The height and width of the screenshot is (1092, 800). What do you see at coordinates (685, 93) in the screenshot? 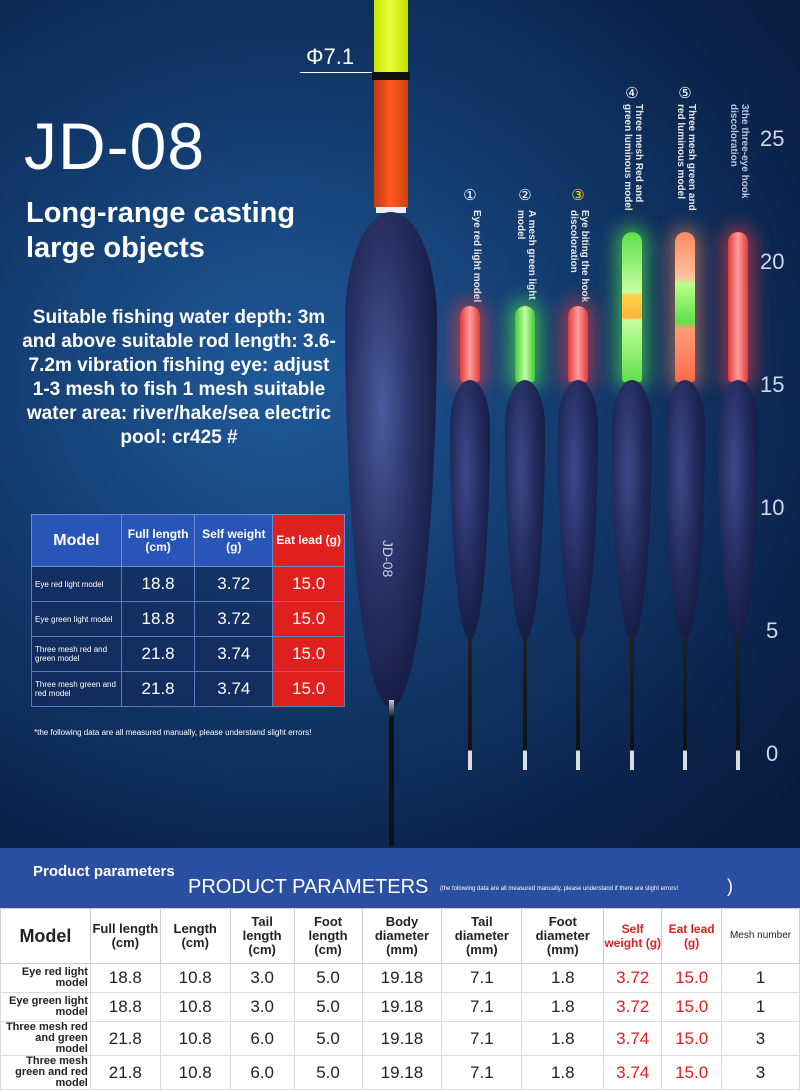
I see `float-number: ⑤` at bounding box center [685, 93].